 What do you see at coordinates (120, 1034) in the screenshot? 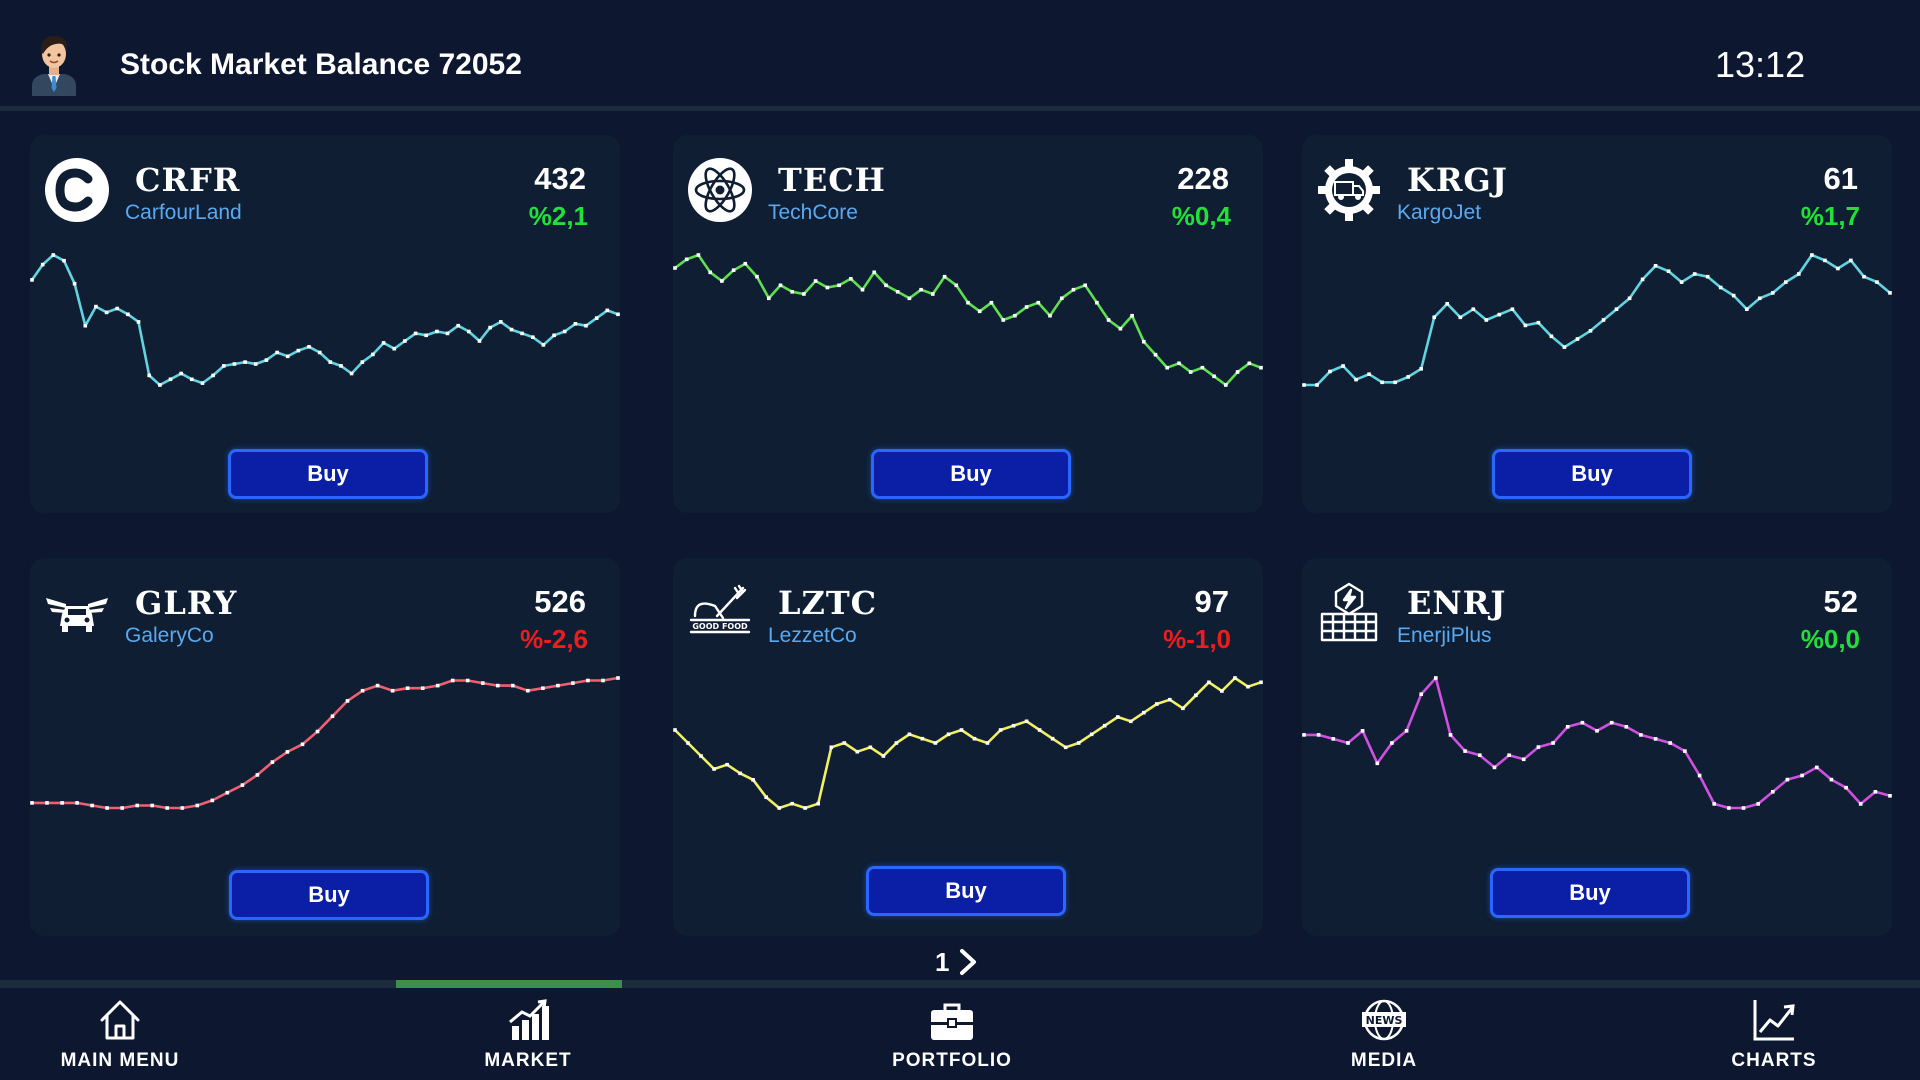
I see `nav-main-menu: MAIN MENU` at bounding box center [120, 1034].